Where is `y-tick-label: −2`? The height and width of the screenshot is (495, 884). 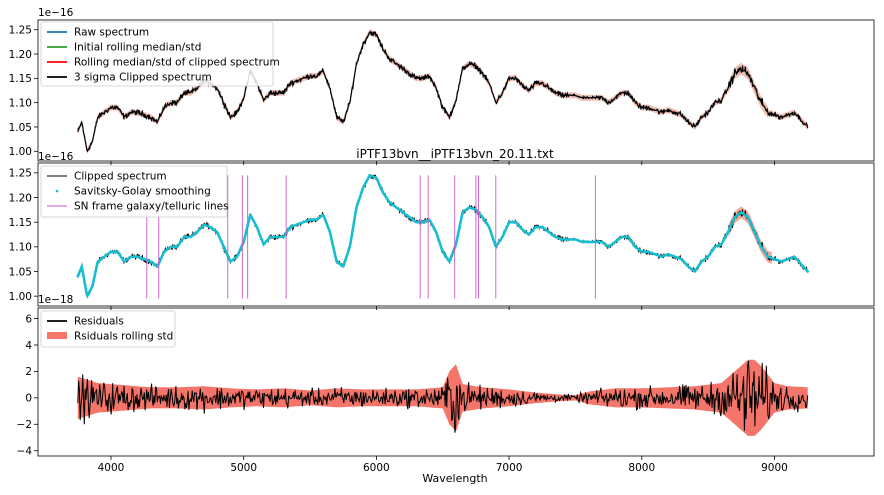 y-tick-label: −2 is located at coordinates (24, 425).